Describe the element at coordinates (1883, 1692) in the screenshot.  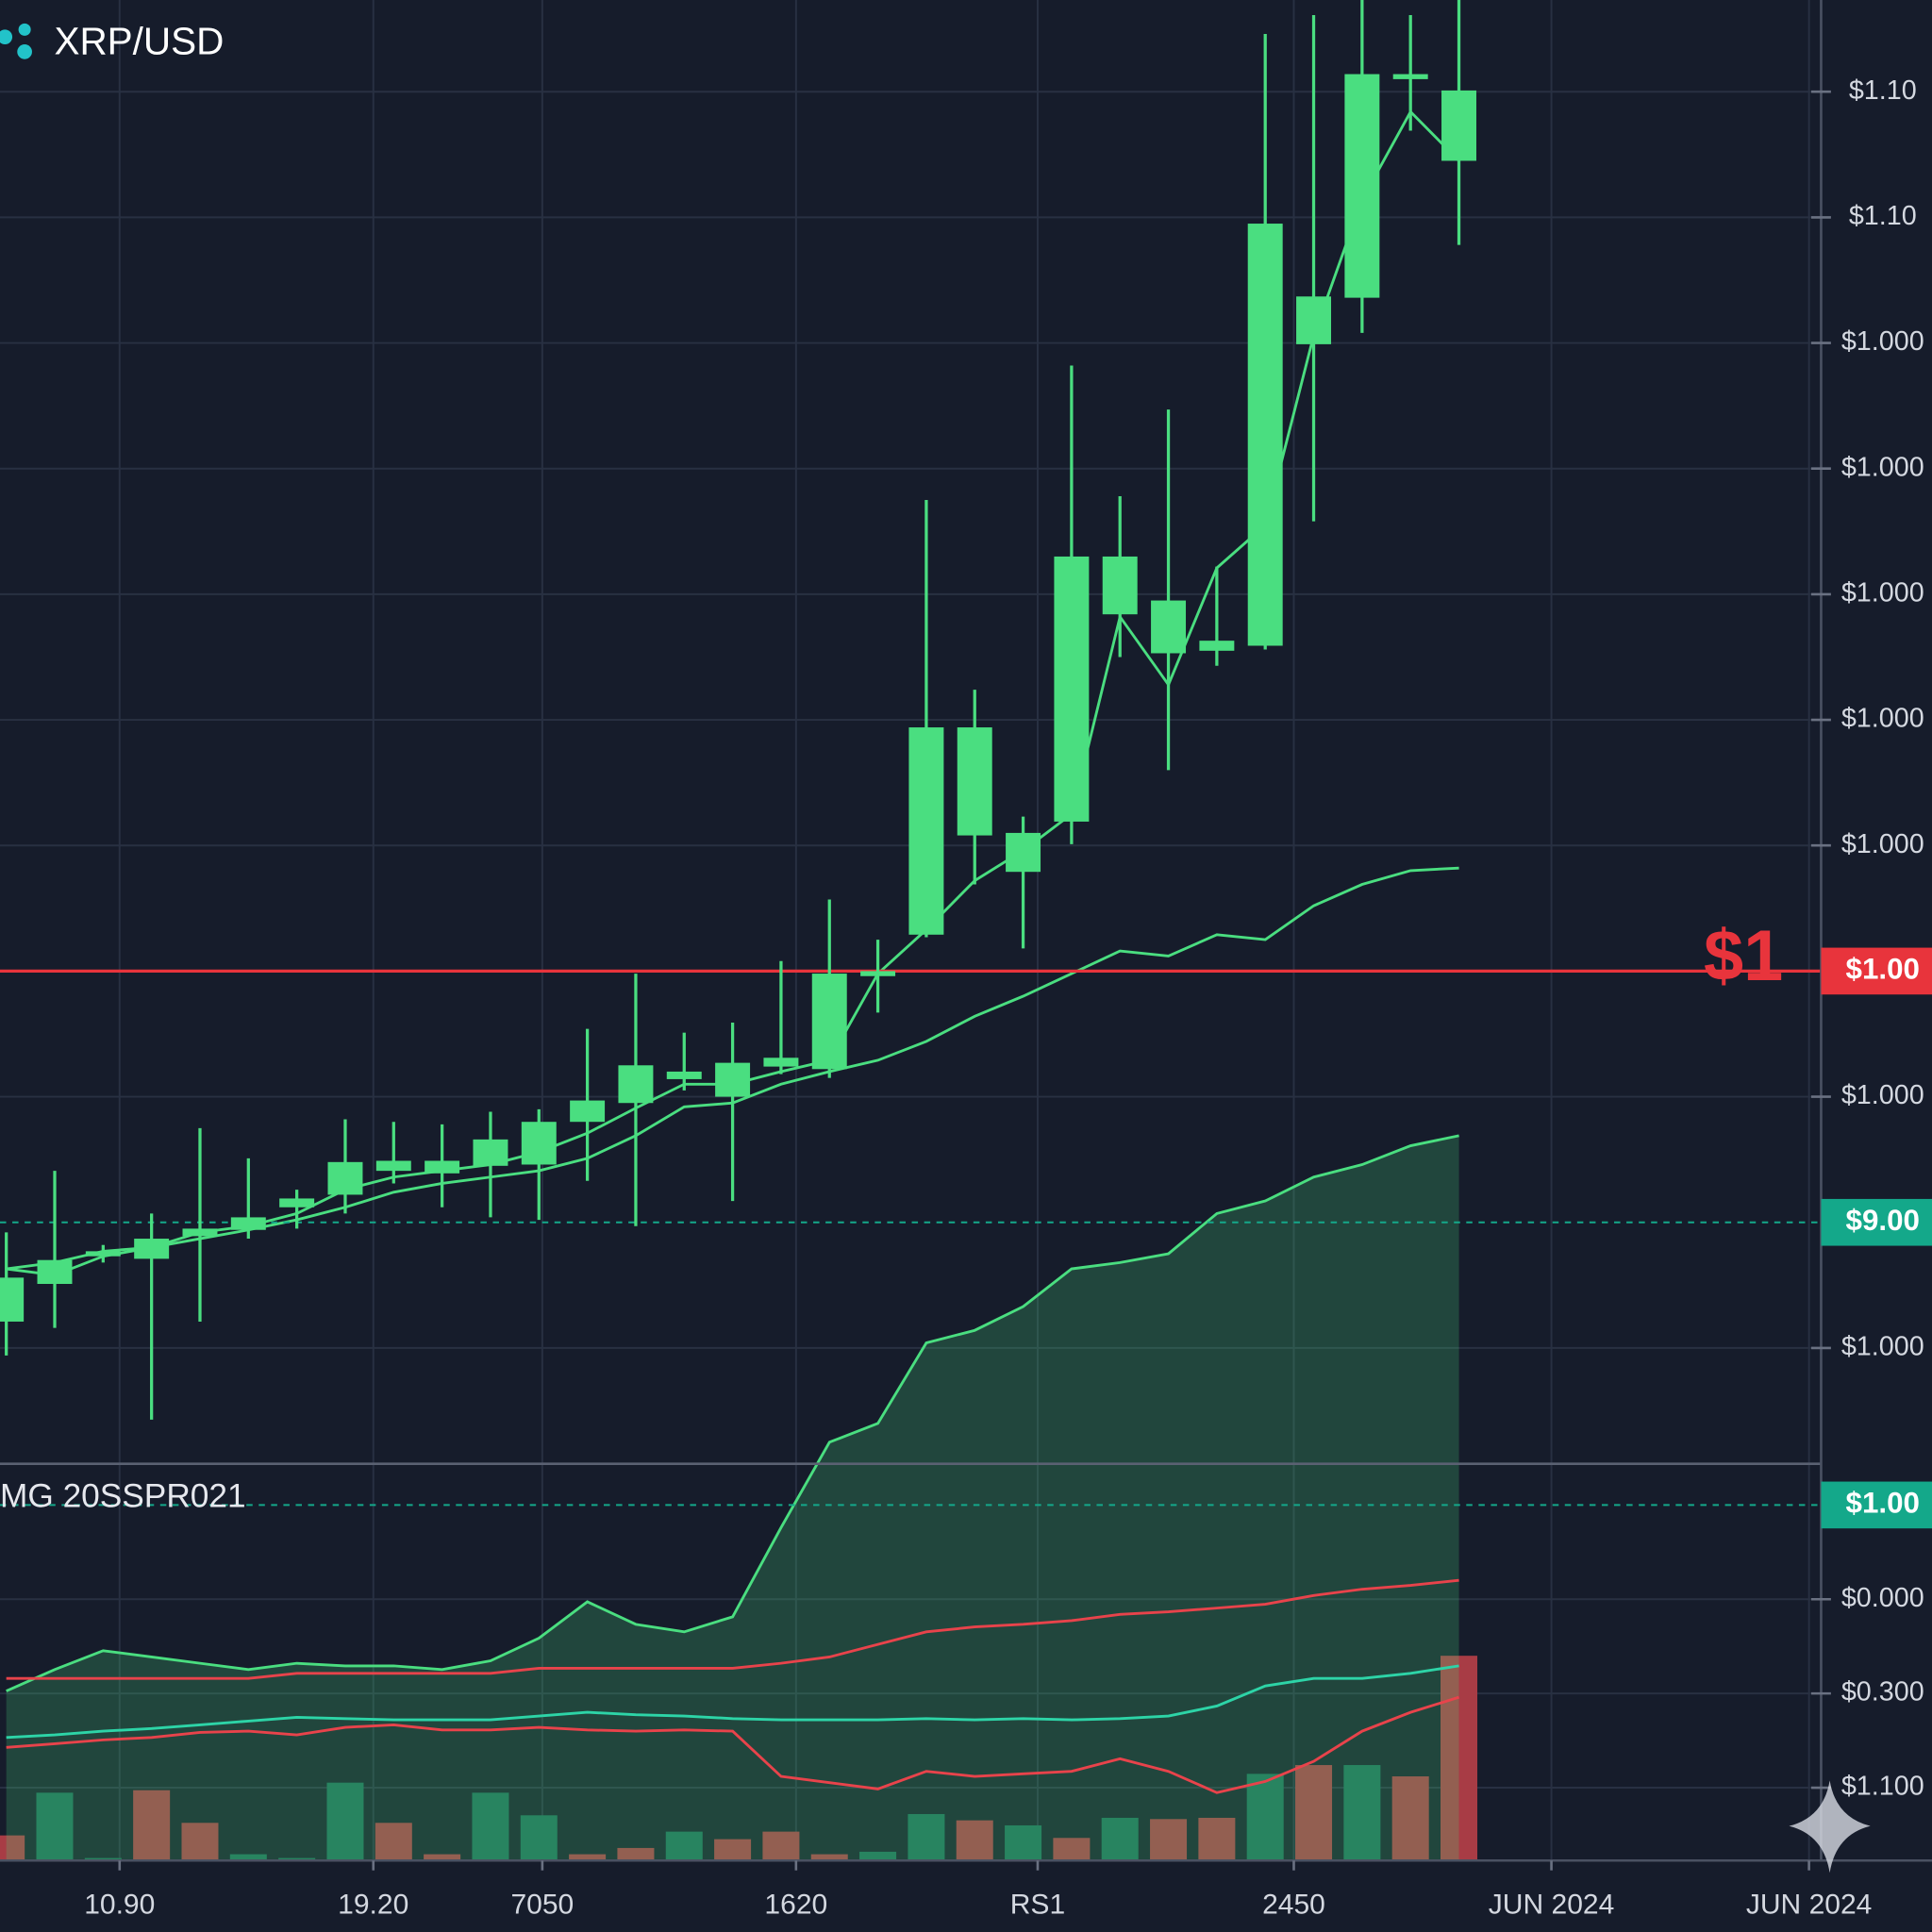
I see `y-tick-label: $0.300` at that location.